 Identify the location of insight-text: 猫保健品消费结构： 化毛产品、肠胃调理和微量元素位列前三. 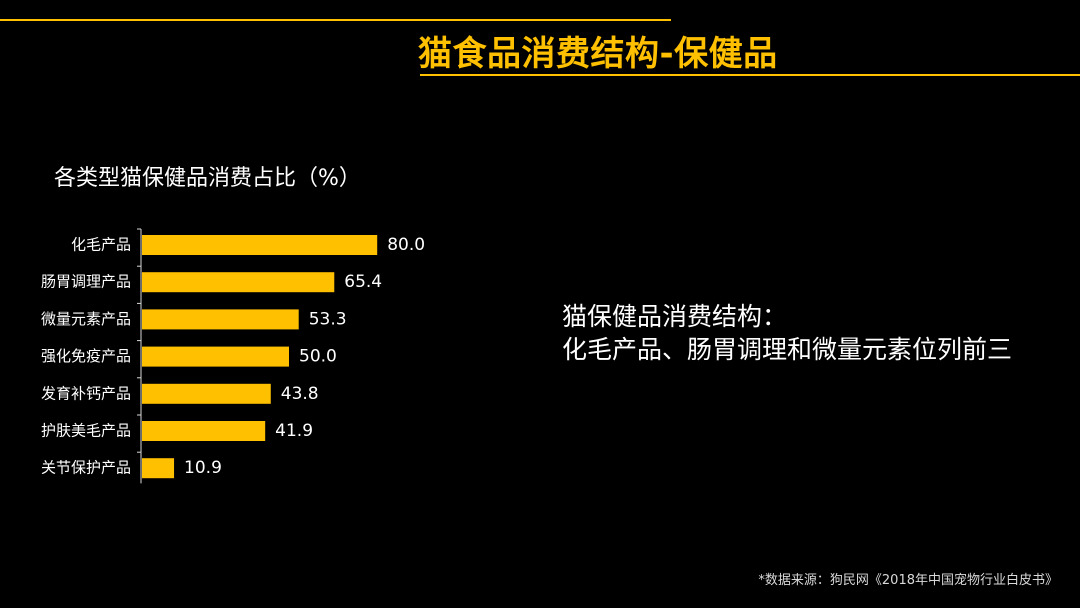
(787, 333).